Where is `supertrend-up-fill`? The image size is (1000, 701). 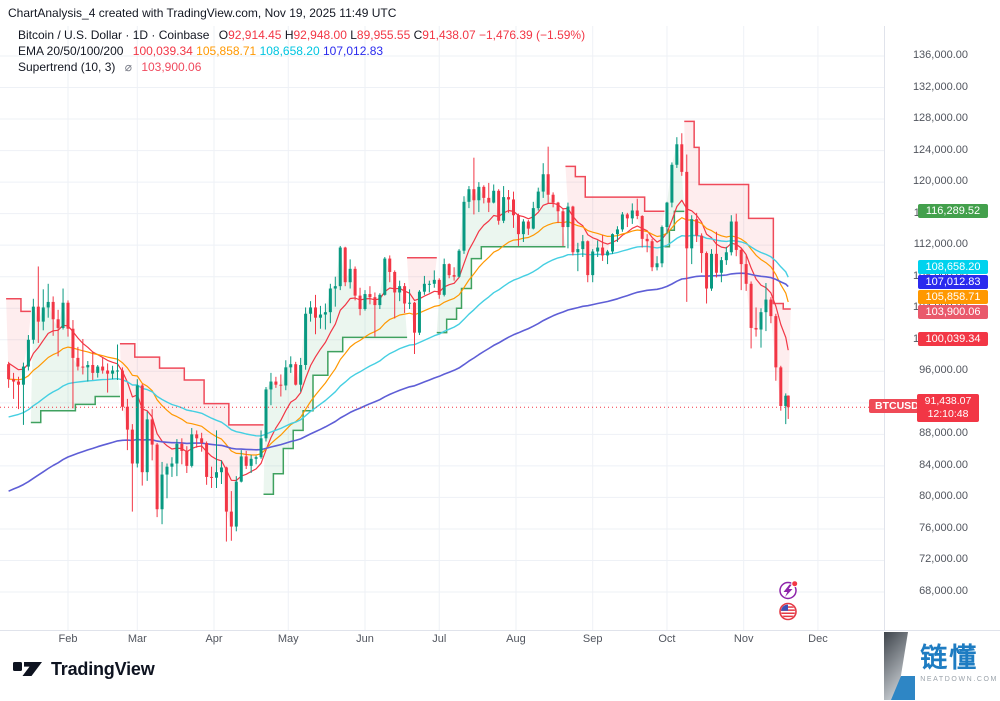
supertrend-up-fill is located at coordinates (674, 195).